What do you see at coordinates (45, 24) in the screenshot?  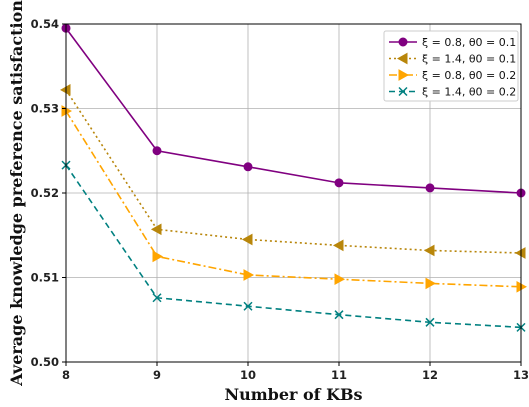 I see `y-tick-label: 0.54` at bounding box center [45, 24].